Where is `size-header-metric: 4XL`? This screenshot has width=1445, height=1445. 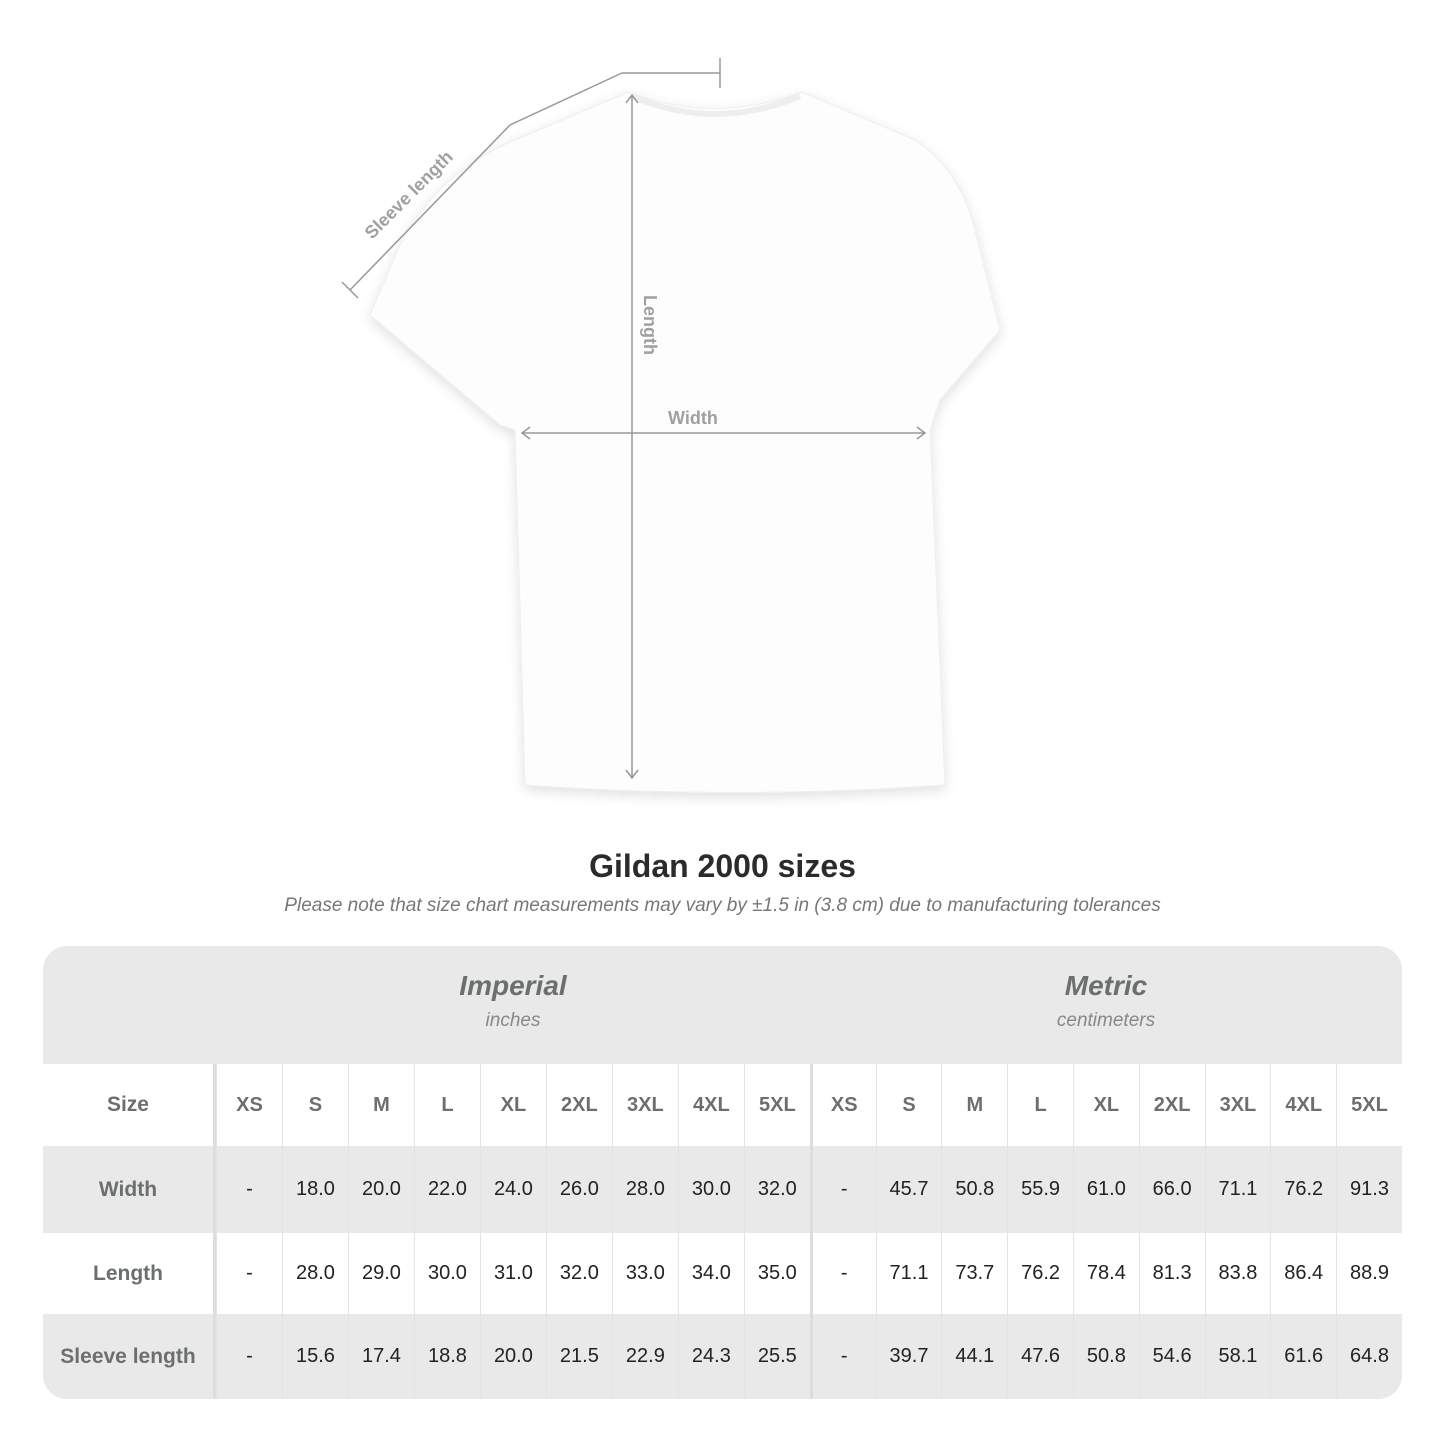 size-header-metric: 4XL is located at coordinates (1303, 1105).